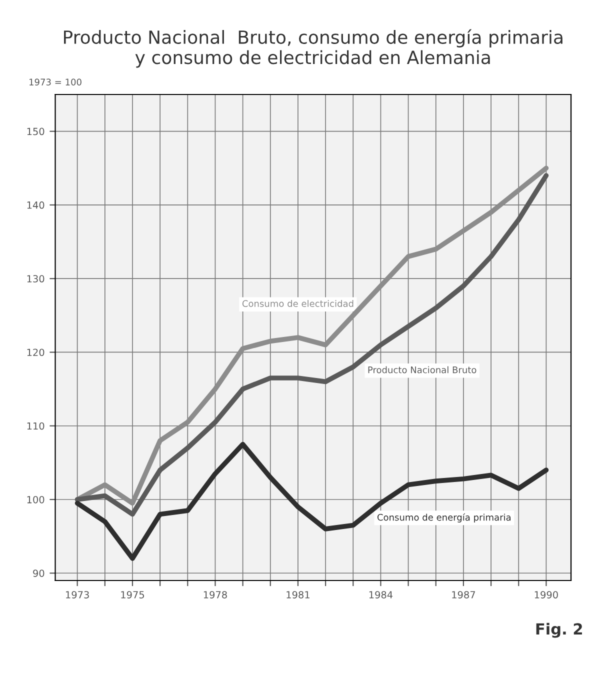 Image resolution: width=614 pixels, height=675 pixels. I want to click on y-tick-label: 110, so click(35, 426).